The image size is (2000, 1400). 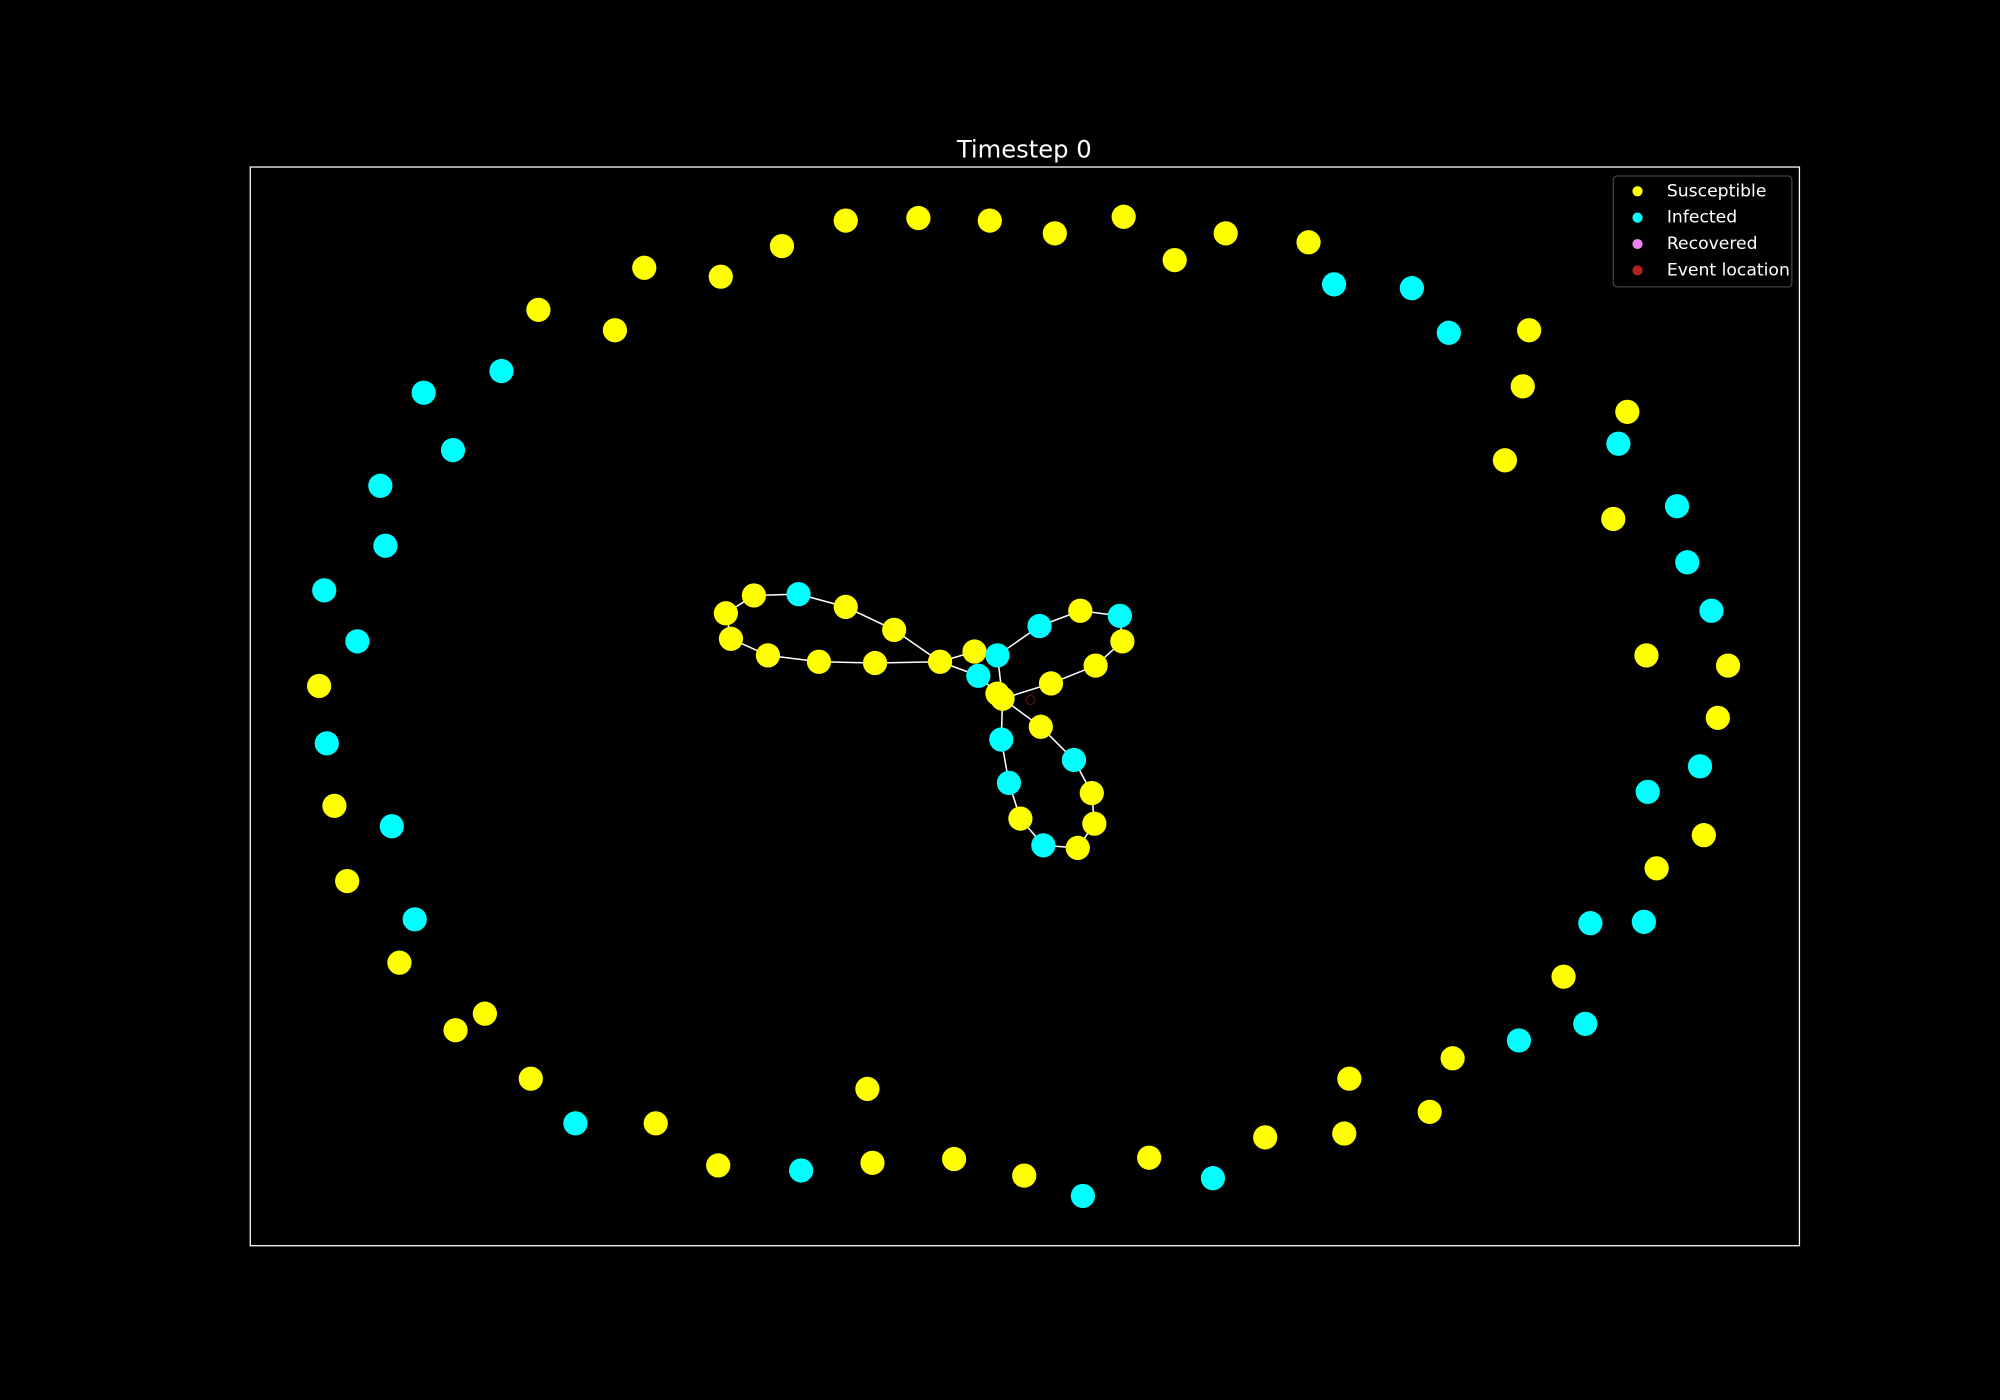 I want to click on chart-title: Timestep 0, so click(x=1024, y=149).